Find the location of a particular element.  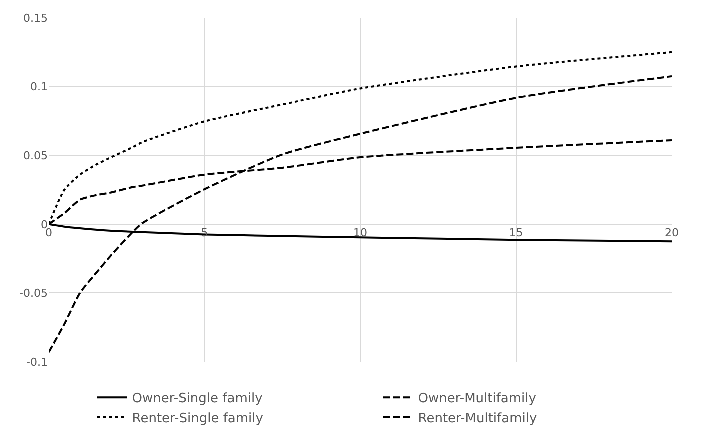

y-tick-label: 0.1 is located at coordinates (39, 87).